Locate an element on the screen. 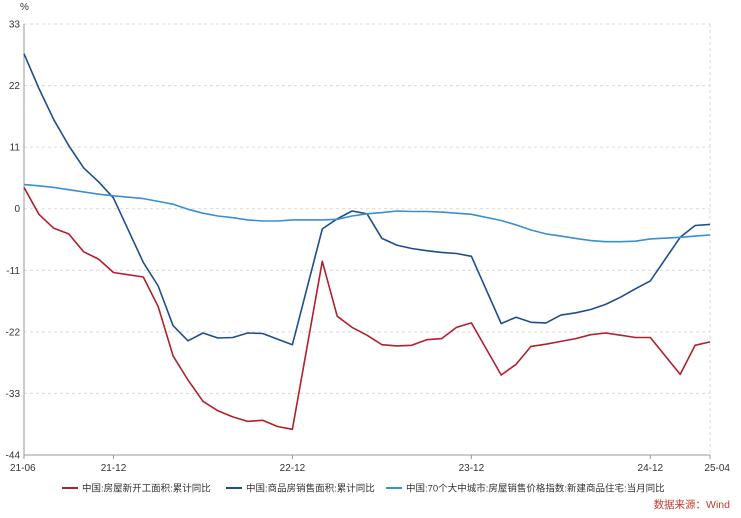 The width and height of the screenshot is (741, 518). y-tick-label: -22 is located at coordinates (13, 332).